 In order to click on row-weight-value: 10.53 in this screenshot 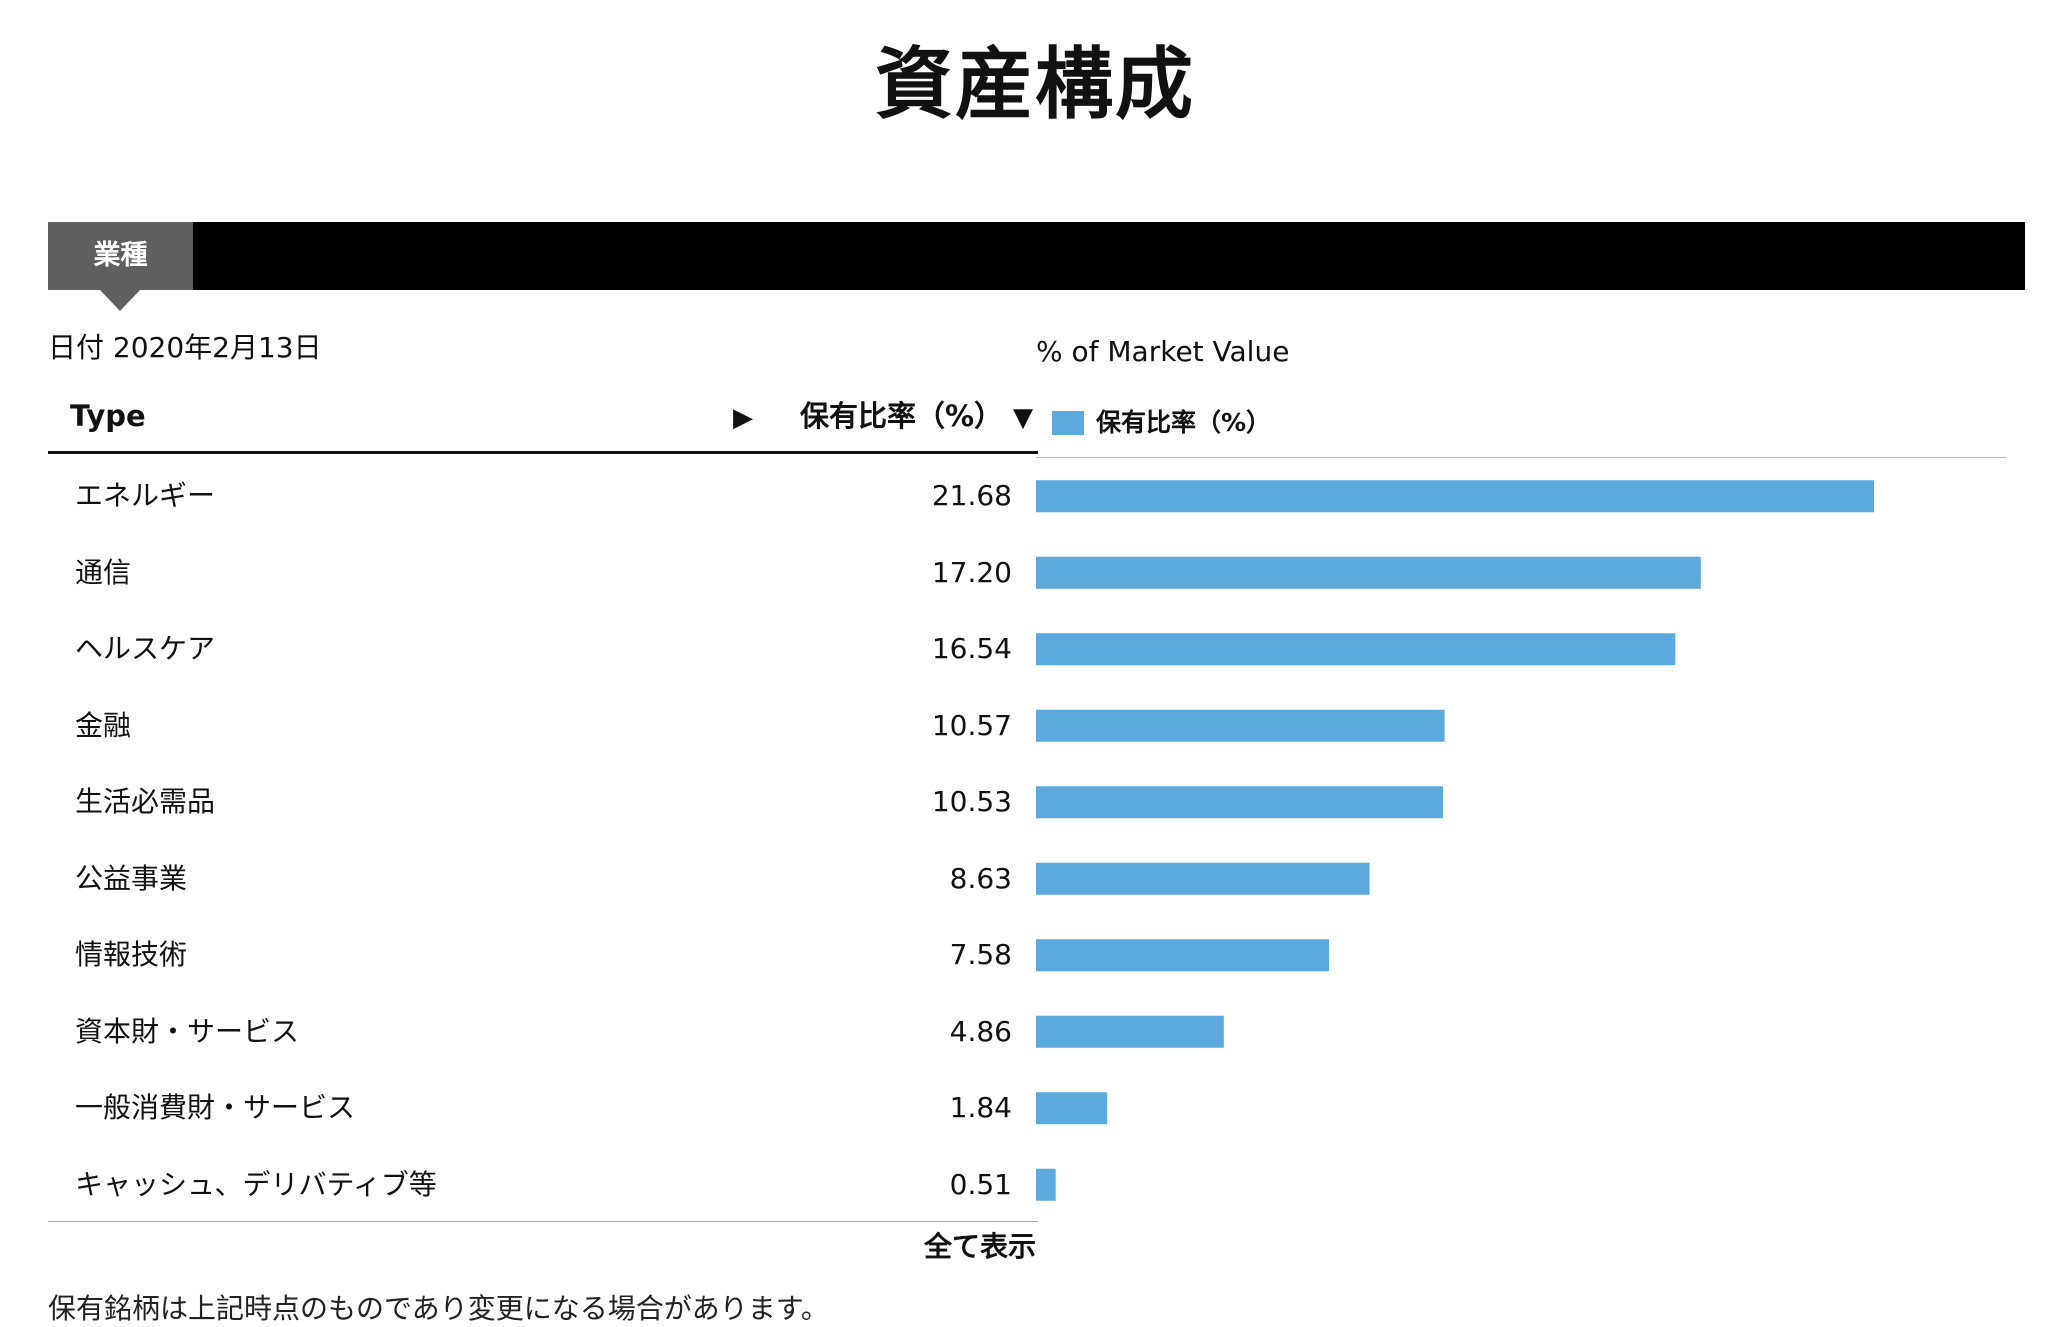, I will do `click(971, 801)`.